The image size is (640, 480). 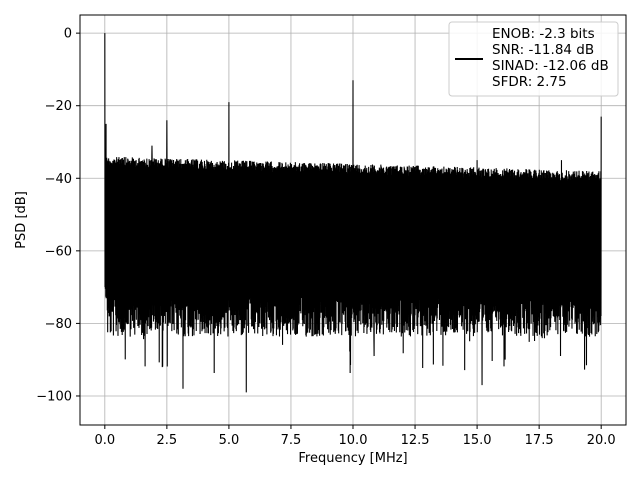 I want to click on y-tick-label: −80, so click(x=58, y=324).